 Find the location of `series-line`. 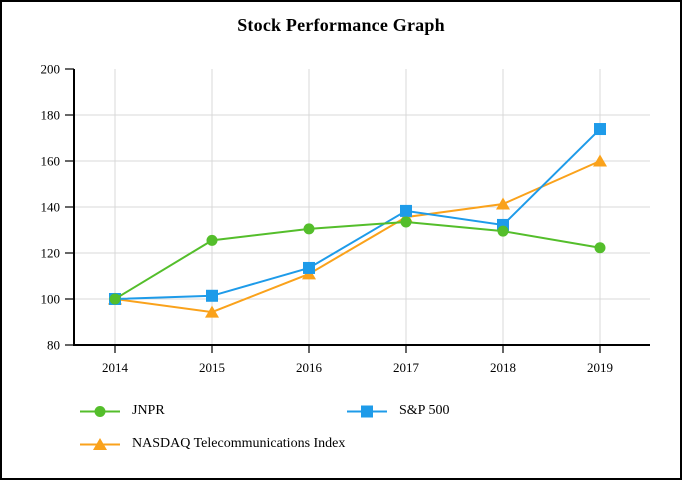

series-line is located at coordinates (357, 260).